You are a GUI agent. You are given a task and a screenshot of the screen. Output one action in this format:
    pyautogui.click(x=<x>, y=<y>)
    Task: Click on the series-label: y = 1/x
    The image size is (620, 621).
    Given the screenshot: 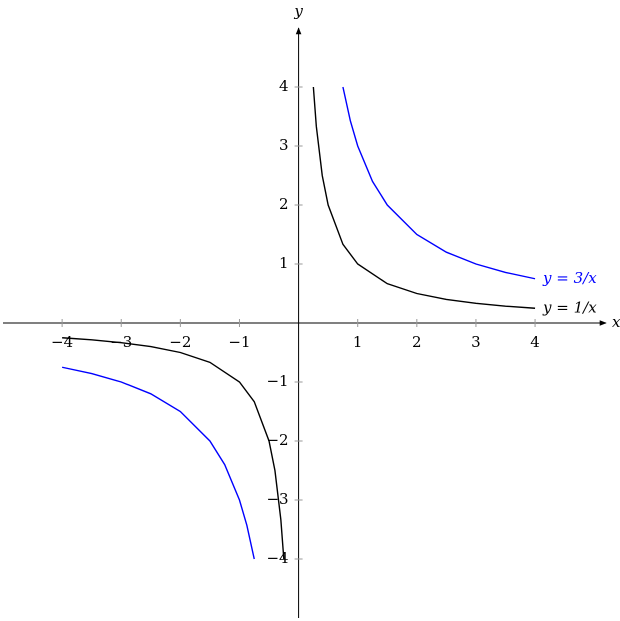 What is the action you would take?
    pyautogui.click(x=569, y=307)
    